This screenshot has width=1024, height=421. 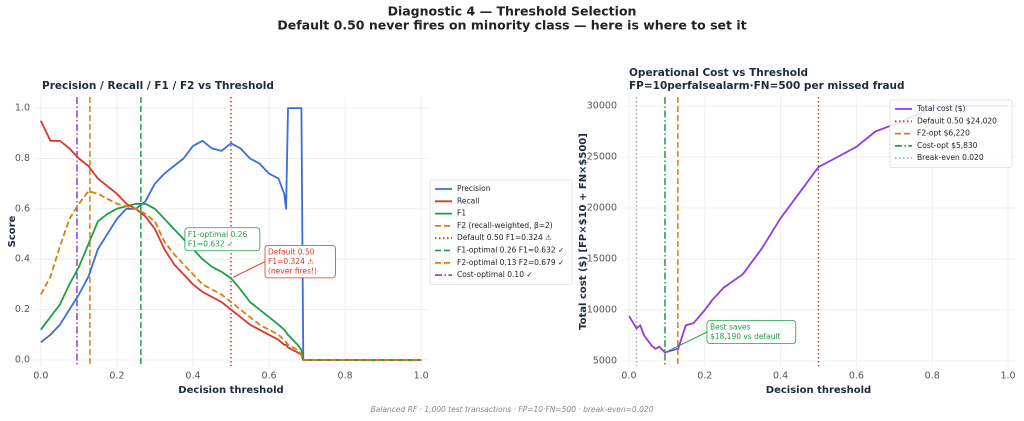 What do you see at coordinates (510, 262) in the screenshot?
I see `legend-label: F2-optimal 0.13 F2=0.679 ✓` at bounding box center [510, 262].